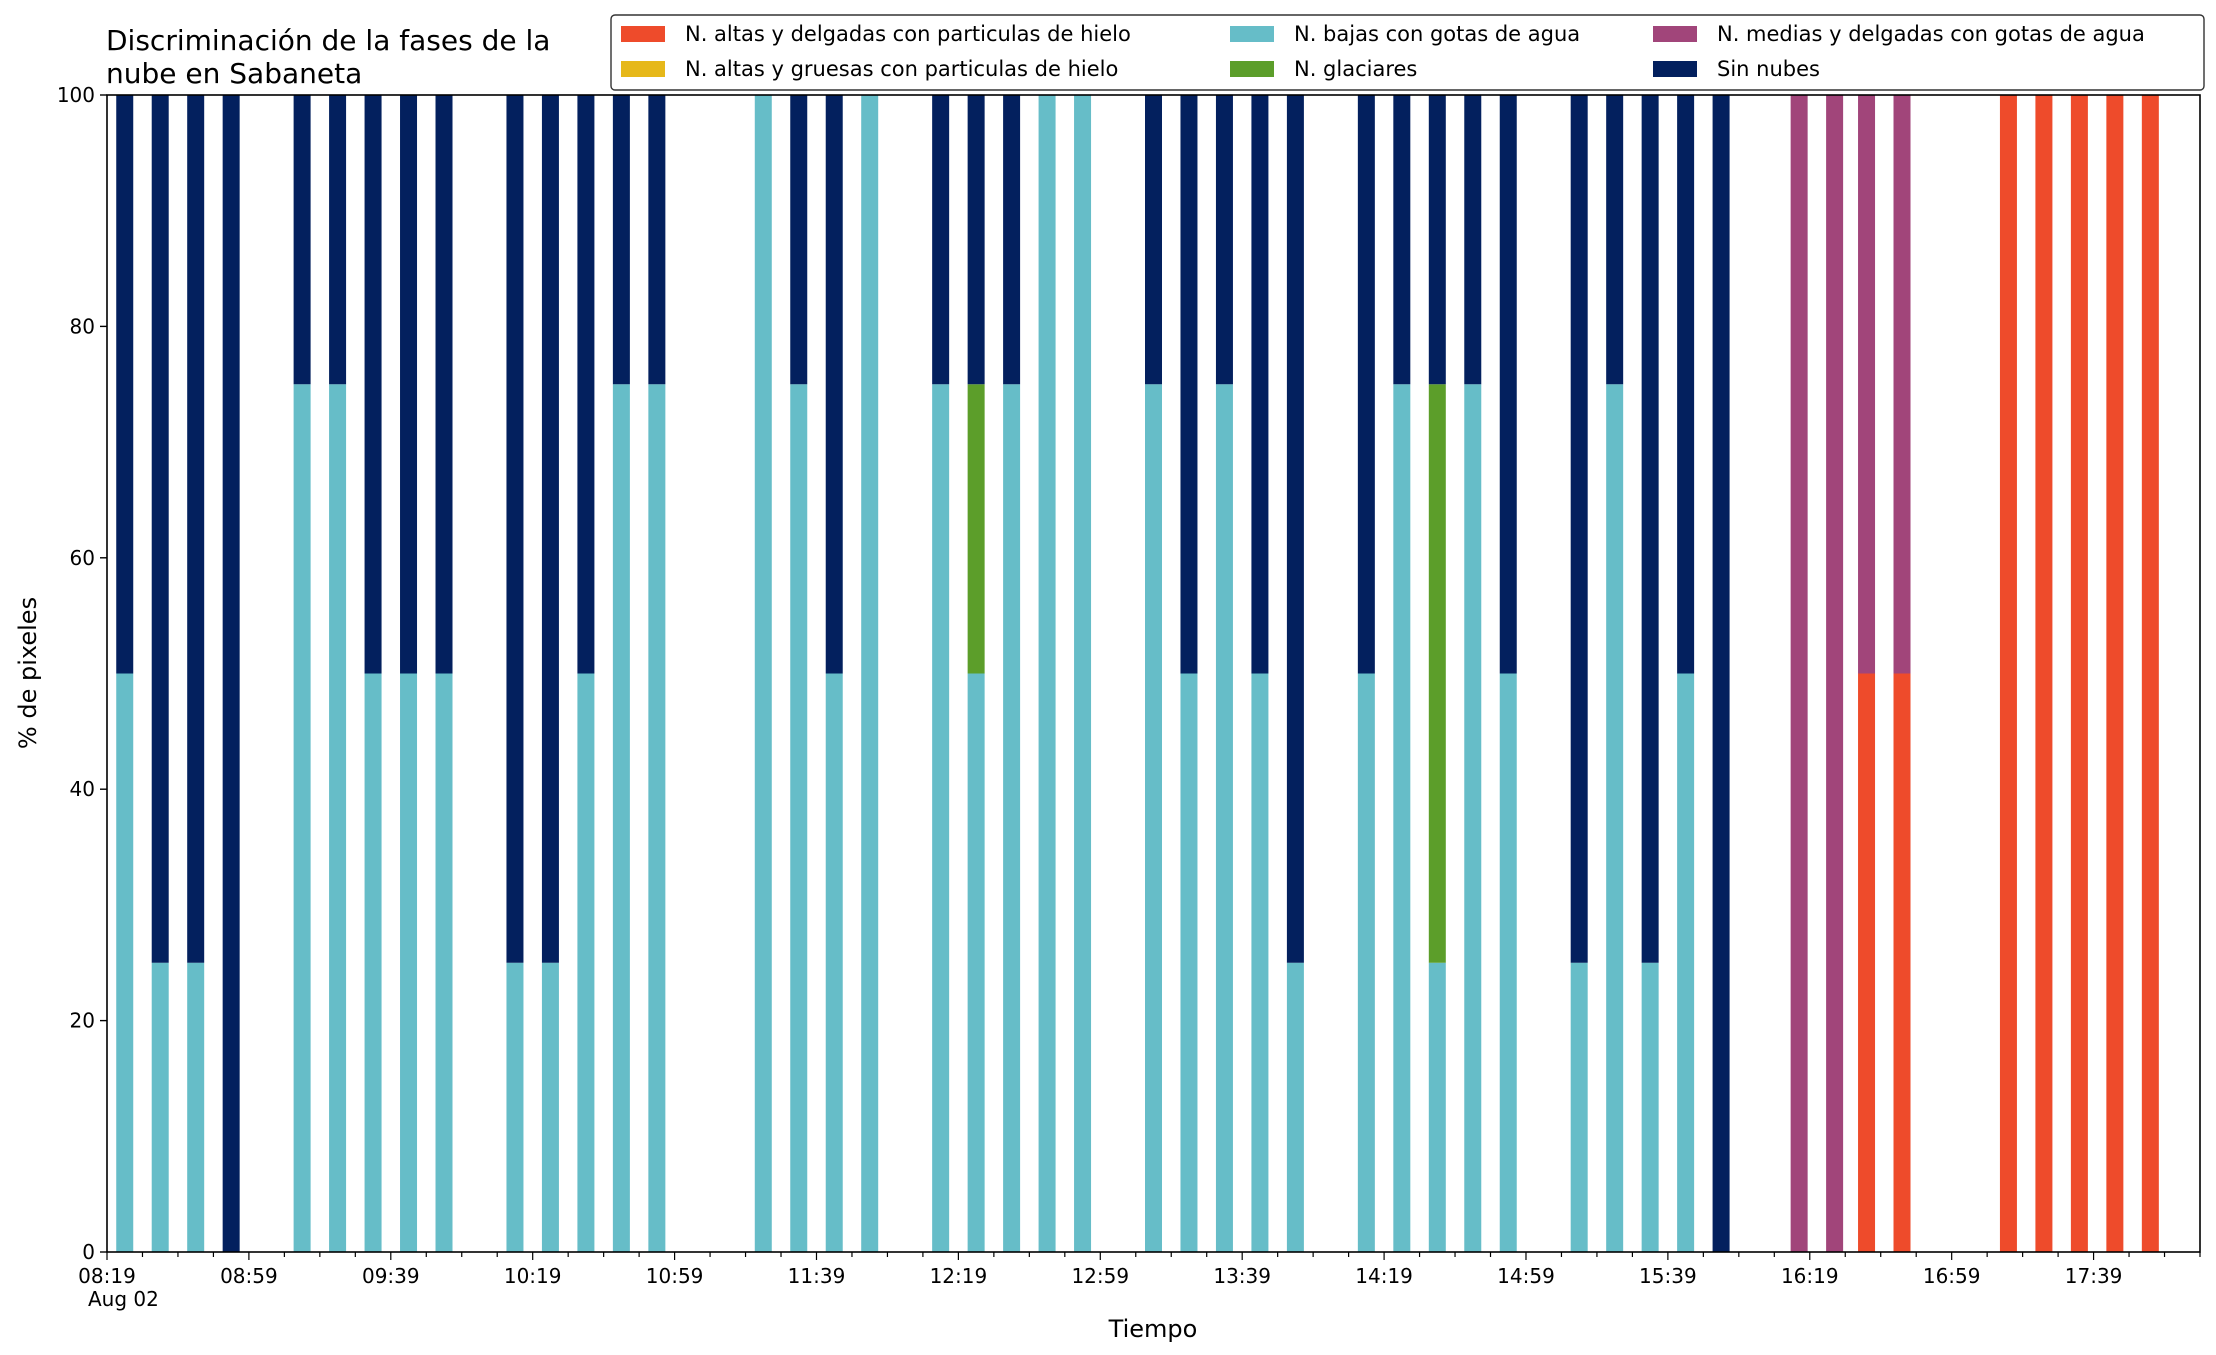 The width and height of the screenshot is (2216, 1355). Describe the element at coordinates (249, 1276) in the screenshot. I see `x-tick-label-0859: 08:59` at that location.